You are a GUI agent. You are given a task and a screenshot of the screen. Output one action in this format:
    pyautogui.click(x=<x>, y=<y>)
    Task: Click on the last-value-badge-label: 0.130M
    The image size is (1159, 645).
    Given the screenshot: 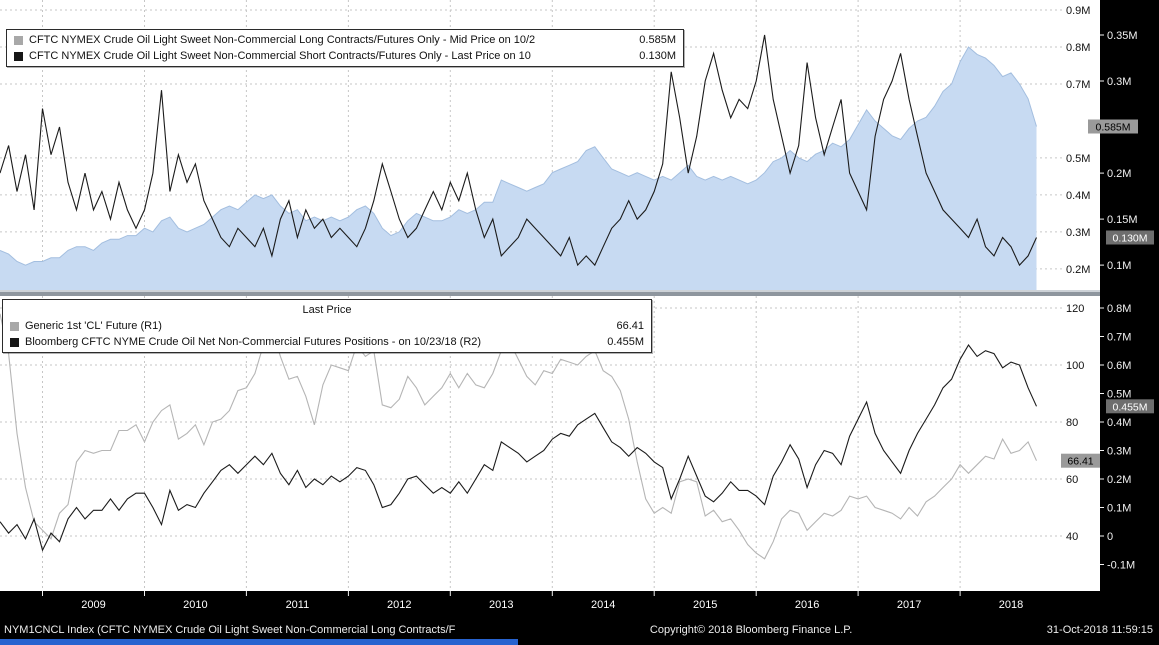 What is the action you would take?
    pyautogui.click(x=1129, y=239)
    